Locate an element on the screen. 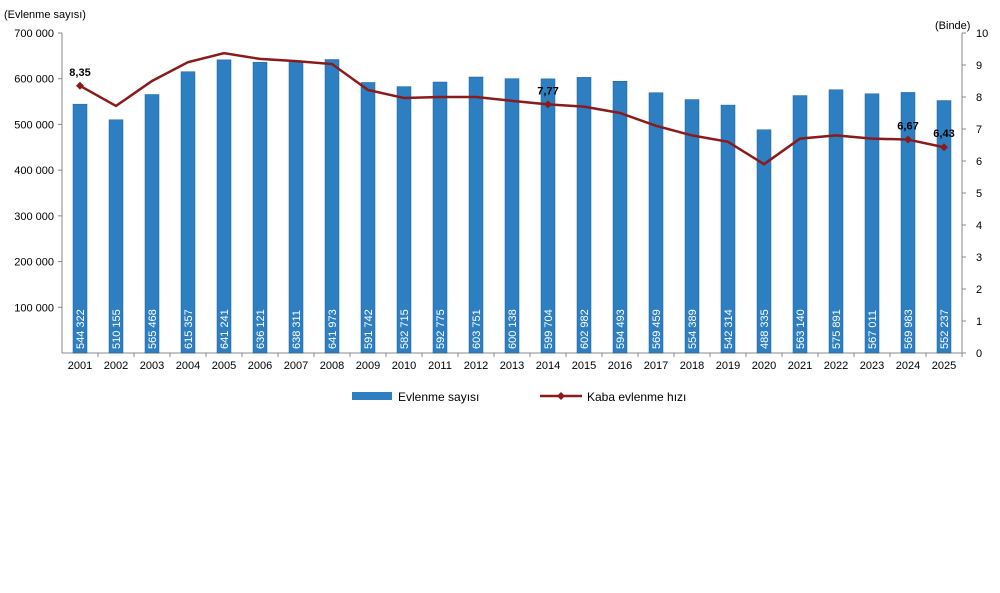 Image resolution: width=1000 pixels, height=593 pixels. right-tick-label: 3 is located at coordinates (979, 258).